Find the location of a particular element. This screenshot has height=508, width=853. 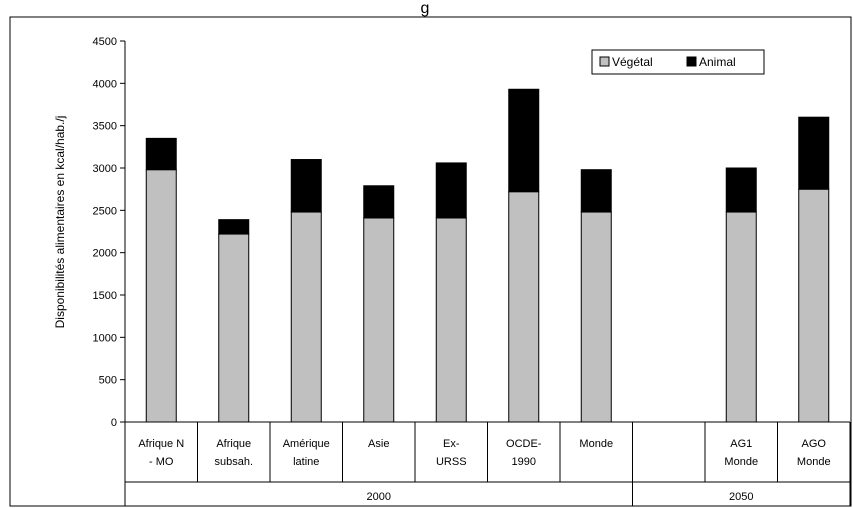

x-category-label: Amérique is located at coordinates (306, 444).